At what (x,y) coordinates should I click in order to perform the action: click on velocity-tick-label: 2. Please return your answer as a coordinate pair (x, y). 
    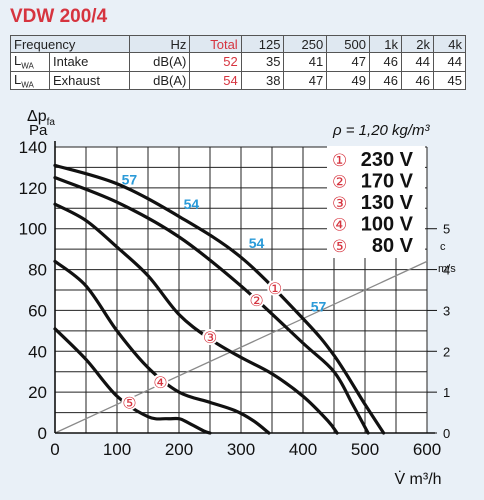
    Looking at the image, I should click on (446, 351).